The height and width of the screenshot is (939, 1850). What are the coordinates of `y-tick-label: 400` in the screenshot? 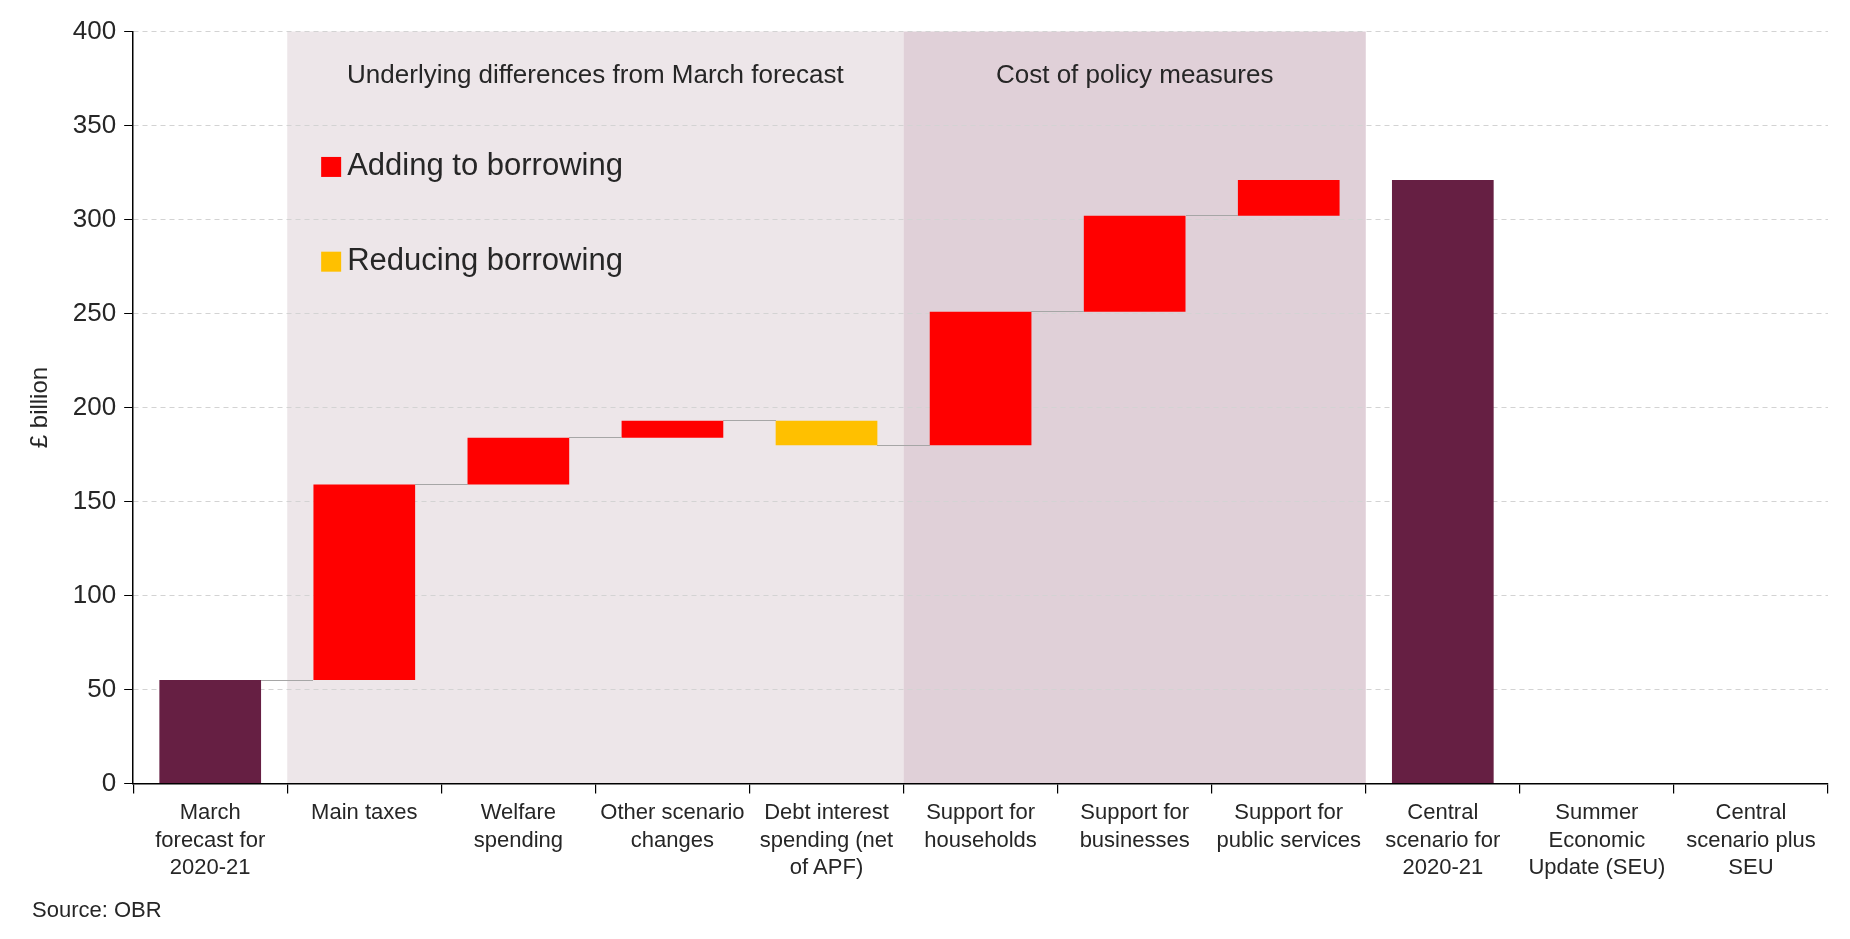 It's located at (94, 29).